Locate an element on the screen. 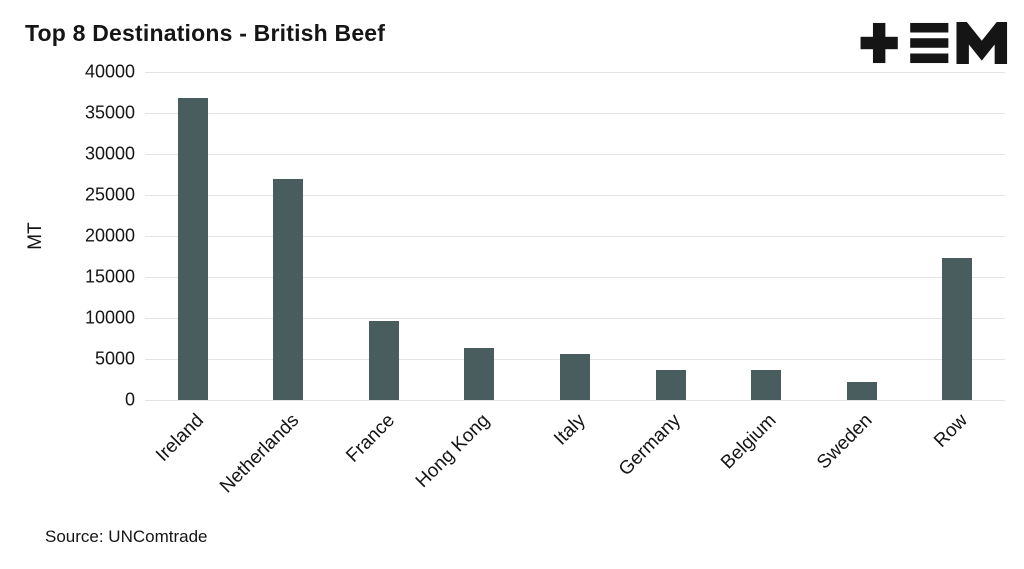  y-axis: 0 5000 10000 15000 20000 25000 30000 35000 40000 is located at coordinates (85, 236).